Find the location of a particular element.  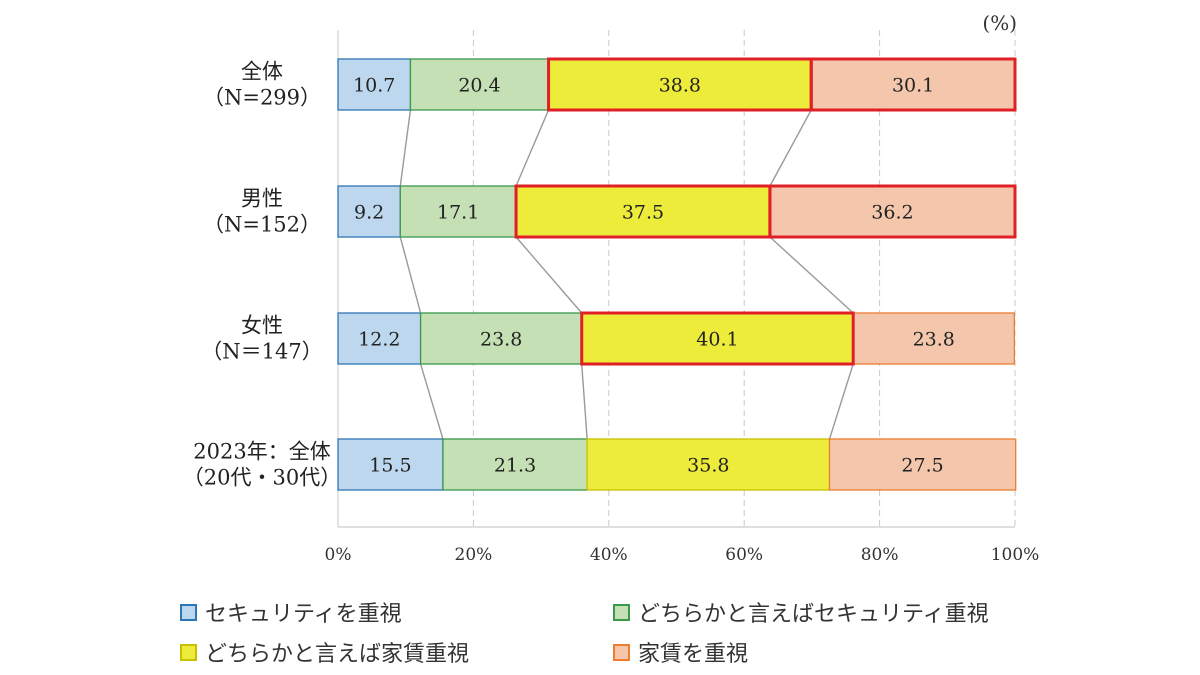

legend-swatch-security is located at coordinates (188, 612).